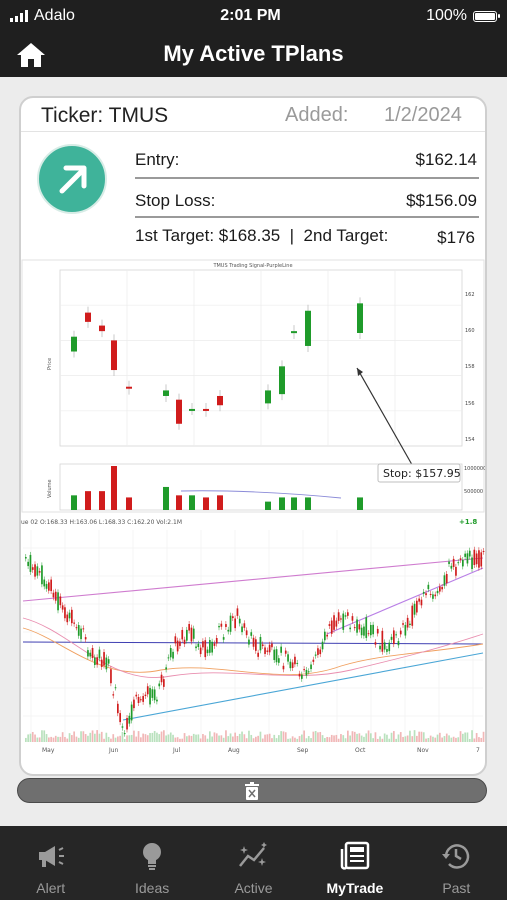 The width and height of the screenshot is (507, 900). I want to click on nav-past: Past, so click(456, 863).